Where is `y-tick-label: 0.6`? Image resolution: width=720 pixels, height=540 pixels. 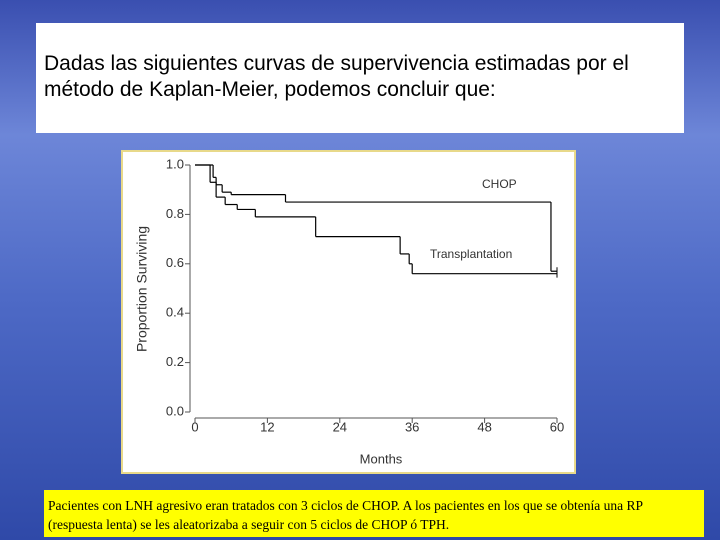
y-tick-label: 0.6 is located at coordinates (175, 262).